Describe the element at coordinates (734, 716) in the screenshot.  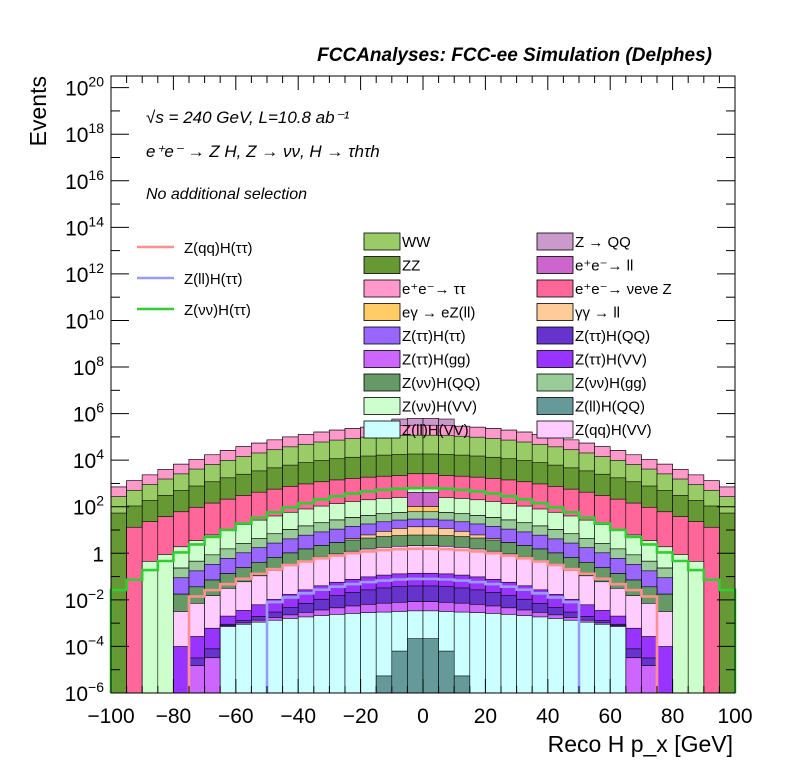
I see `x-tick-label: 100` at that location.